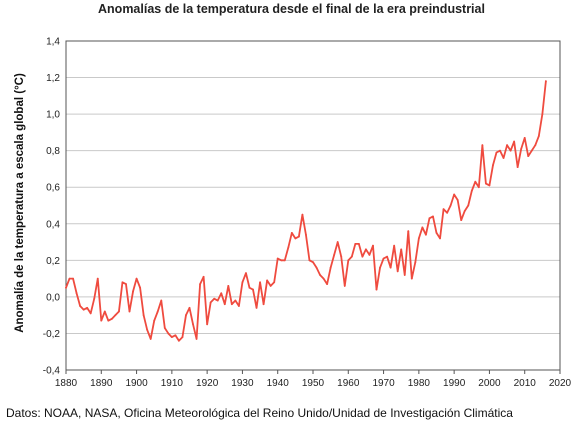  Describe the element at coordinates (313, 383) in the screenshot. I see `x-tick-label: 1950` at that location.